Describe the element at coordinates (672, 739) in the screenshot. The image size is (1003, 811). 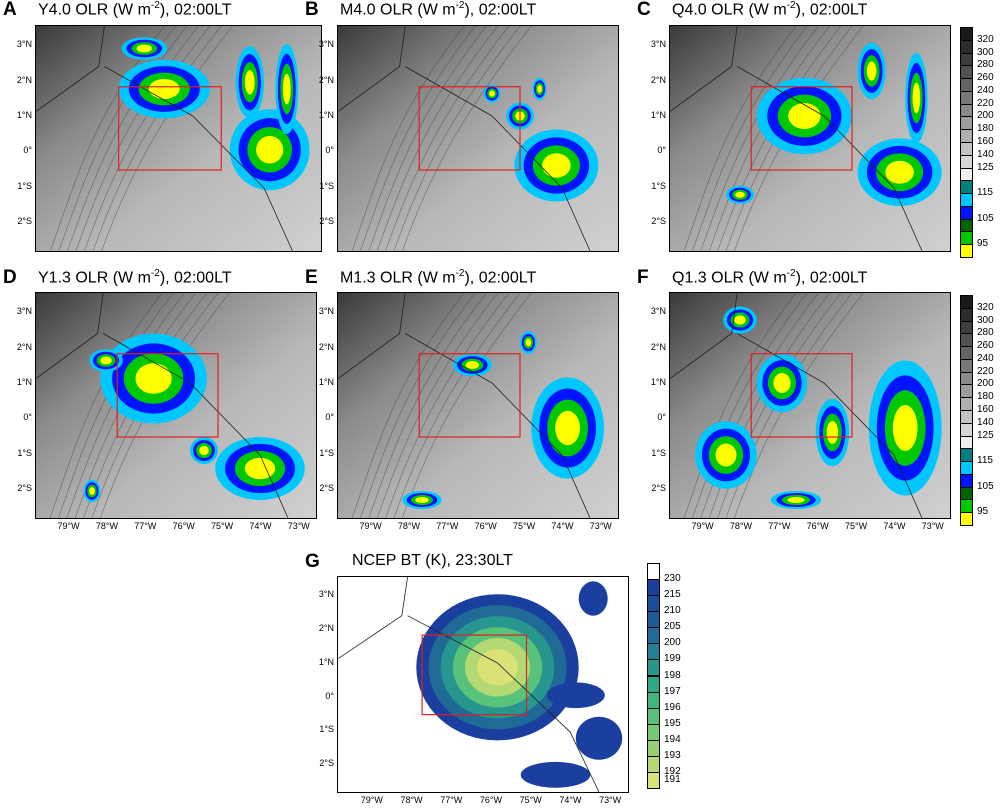
I see `colorbar-label: 194` at that location.